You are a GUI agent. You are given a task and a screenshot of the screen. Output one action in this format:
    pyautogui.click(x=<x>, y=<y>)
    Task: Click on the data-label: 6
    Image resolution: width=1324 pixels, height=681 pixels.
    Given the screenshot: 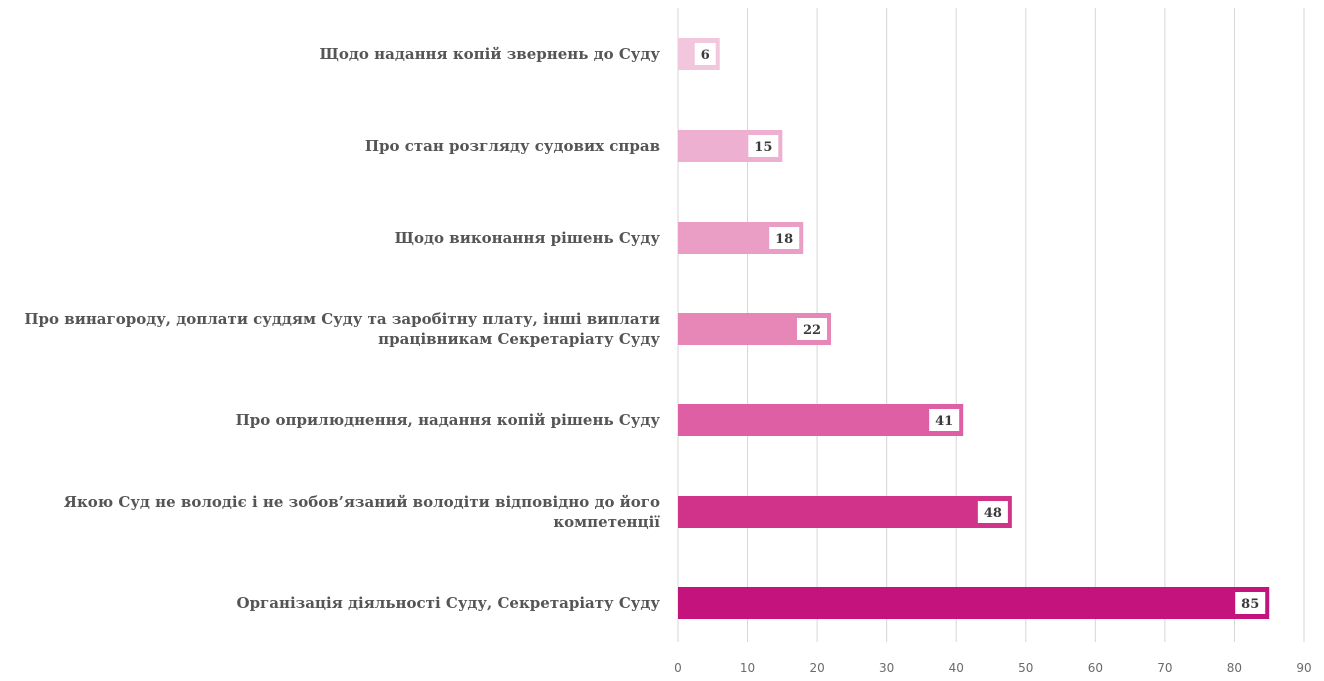 What is the action you would take?
    pyautogui.click(x=705, y=55)
    